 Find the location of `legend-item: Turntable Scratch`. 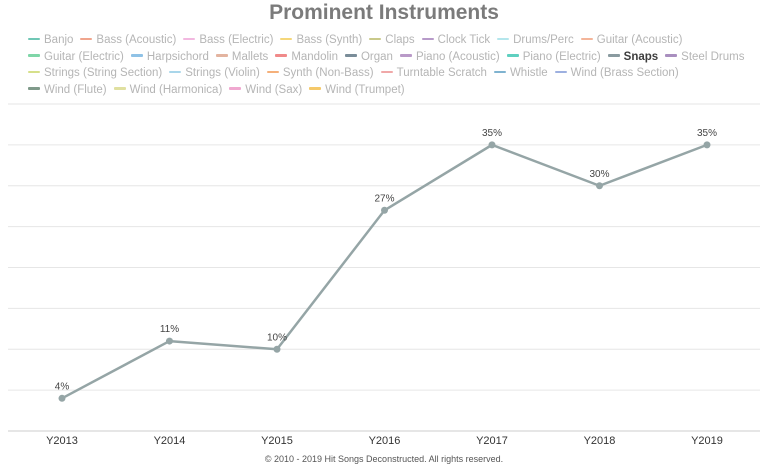

legend-item: Turntable Scratch is located at coordinates (433, 73).